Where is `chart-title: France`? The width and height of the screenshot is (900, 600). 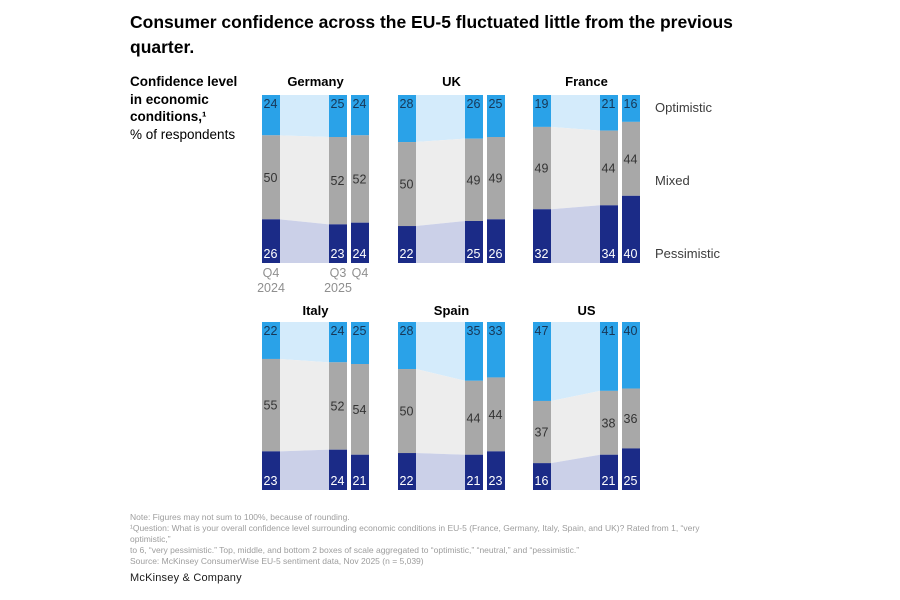
chart-title: France is located at coordinates (586, 81).